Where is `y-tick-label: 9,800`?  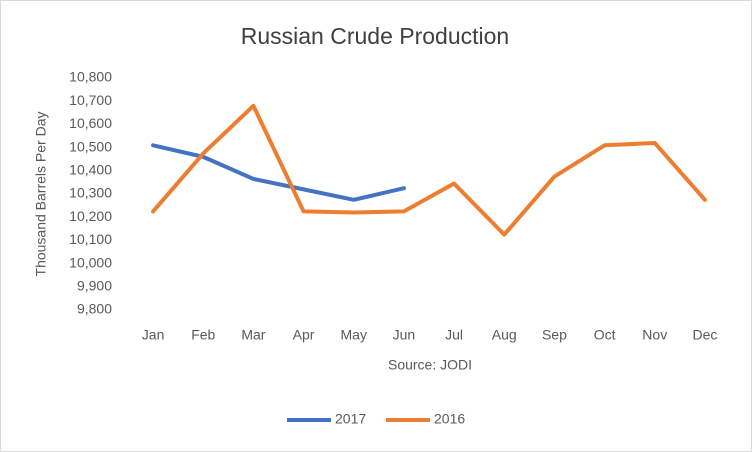 y-tick-label: 9,800 is located at coordinates (94, 309).